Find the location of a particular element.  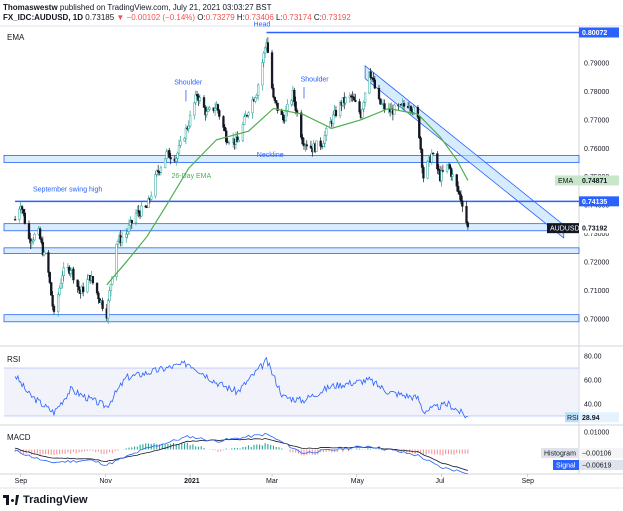

x-tick-label: Sep is located at coordinates (528, 481).